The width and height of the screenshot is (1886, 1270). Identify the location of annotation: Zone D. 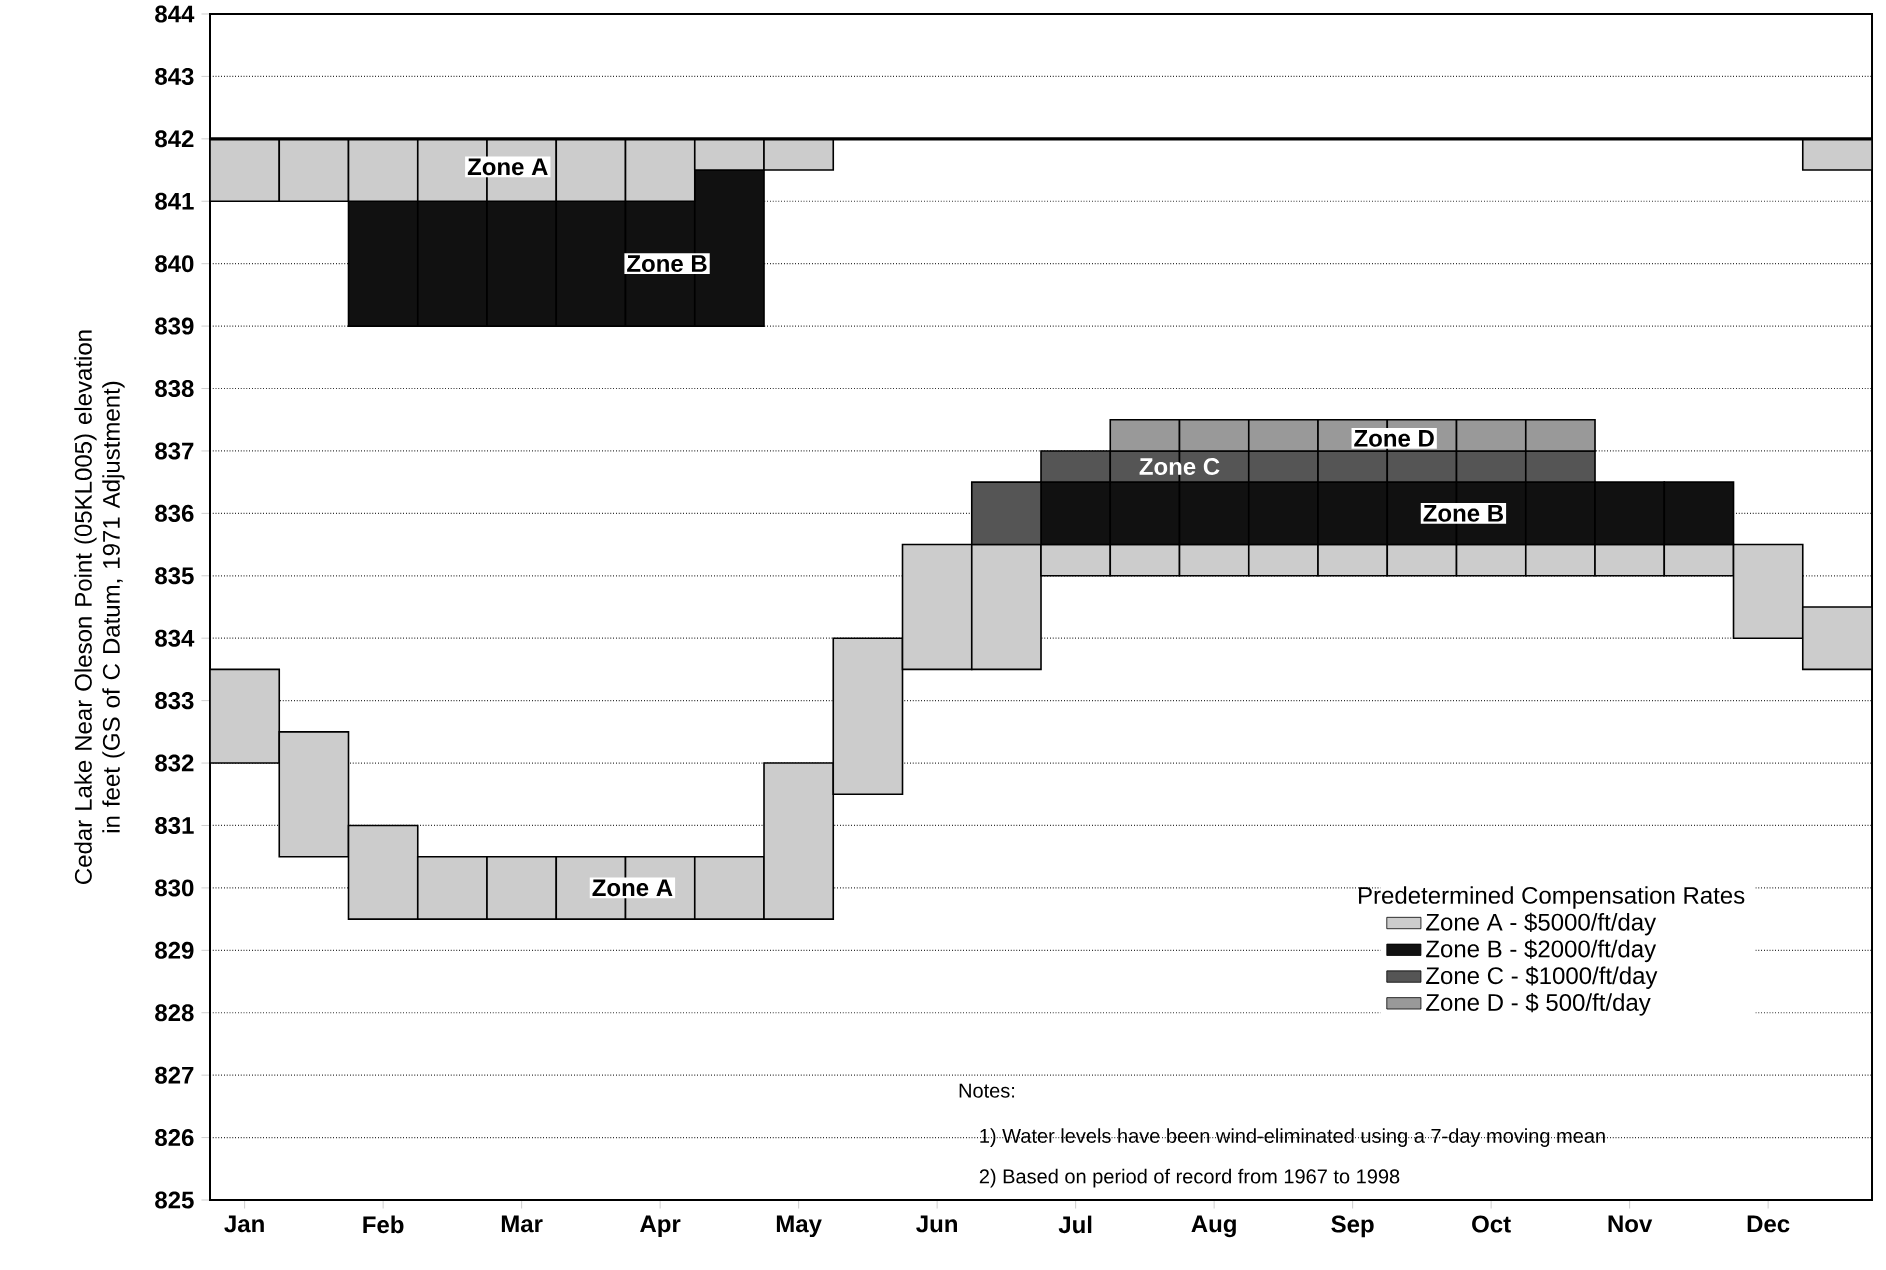
(1394, 438).